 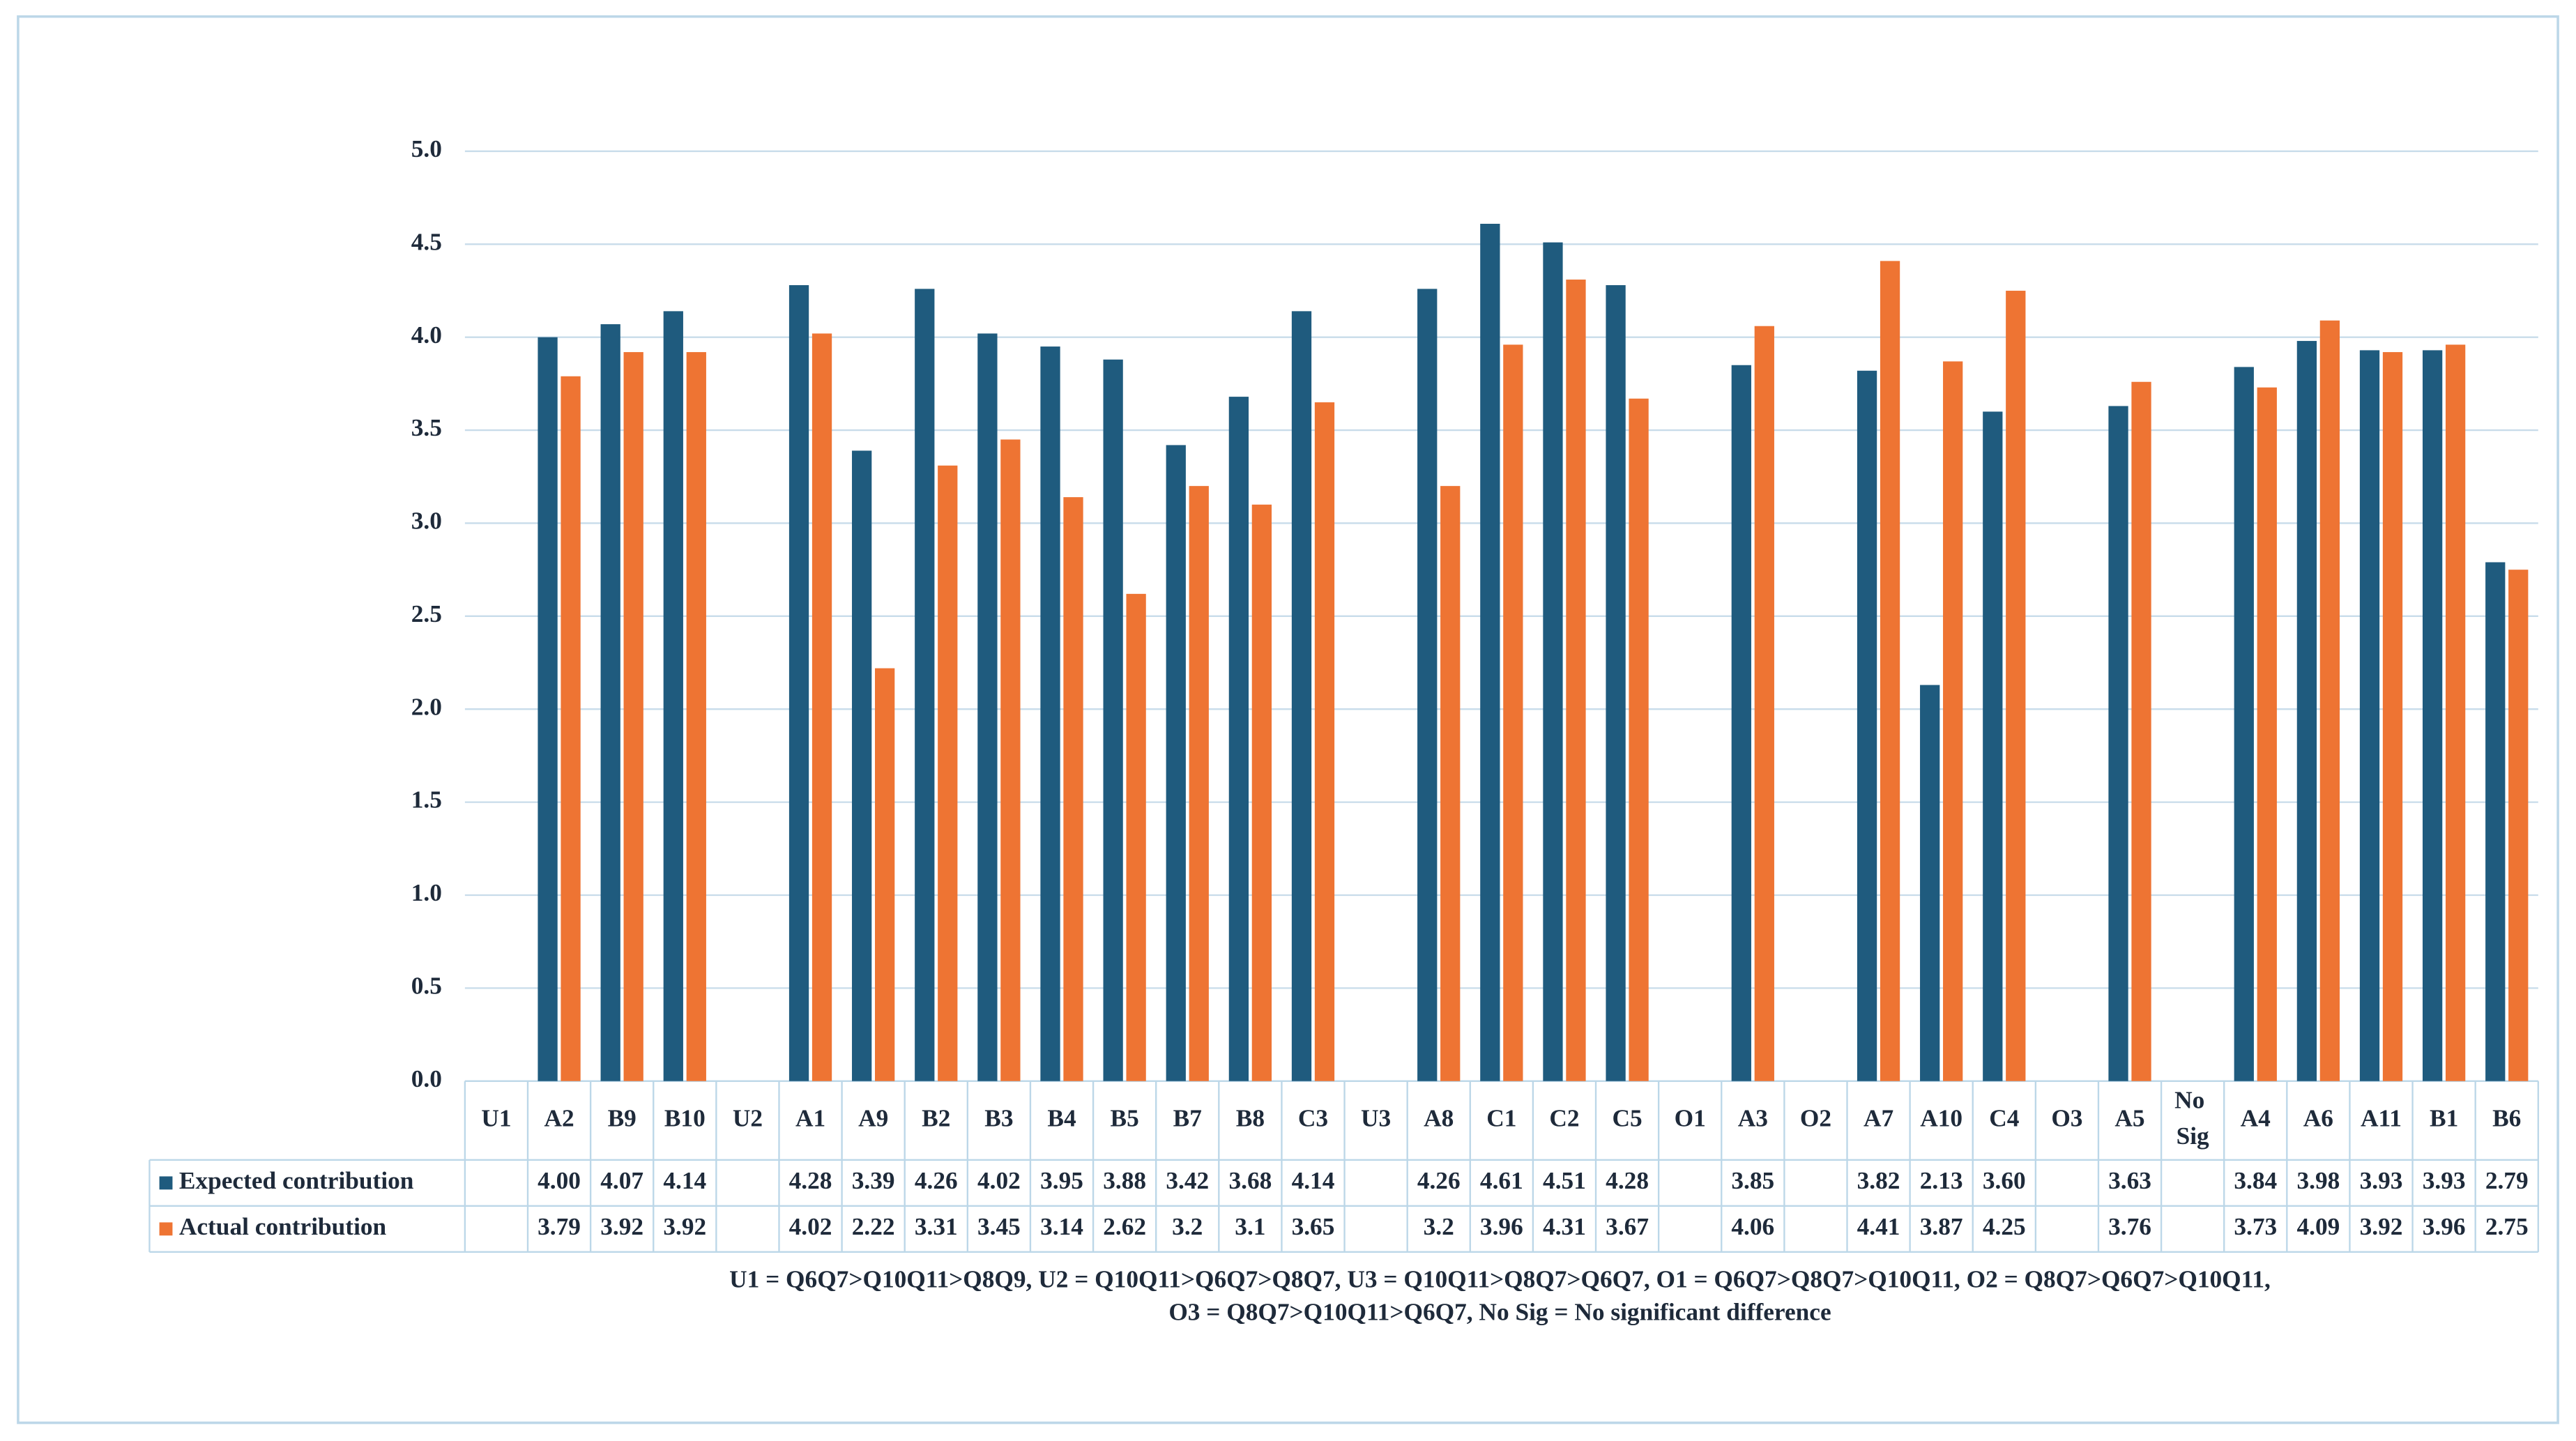 What do you see at coordinates (1061, 1117) in the screenshot?
I see `x-tick-label: B4` at bounding box center [1061, 1117].